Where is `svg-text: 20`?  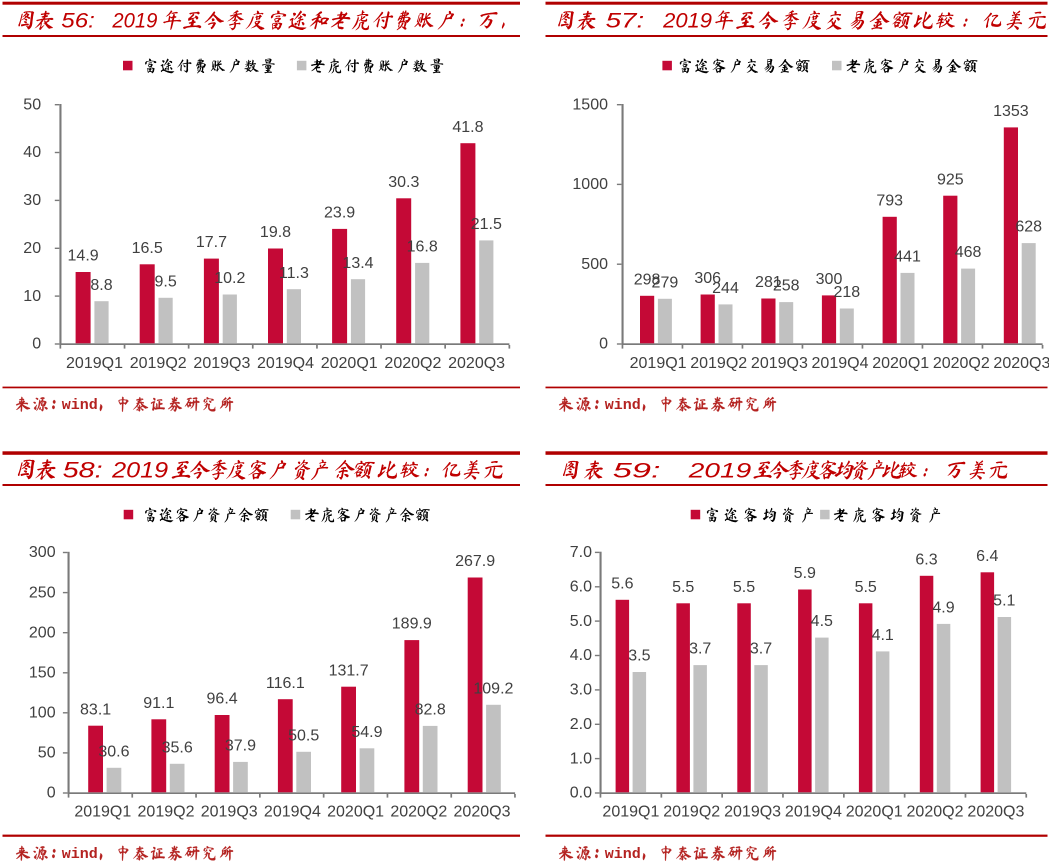 svg-text: 20 is located at coordinates (32, 248).